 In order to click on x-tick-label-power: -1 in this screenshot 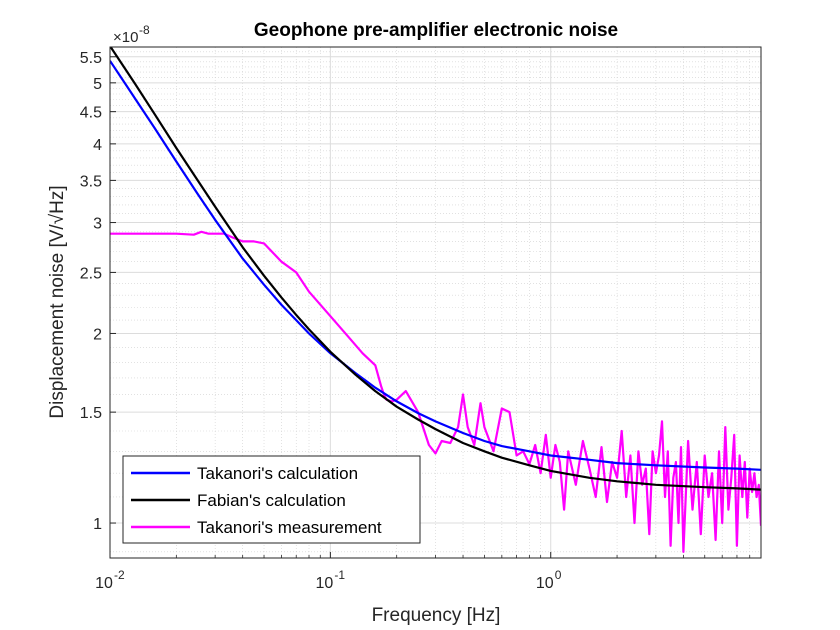, I will do `click(339, 575)`.